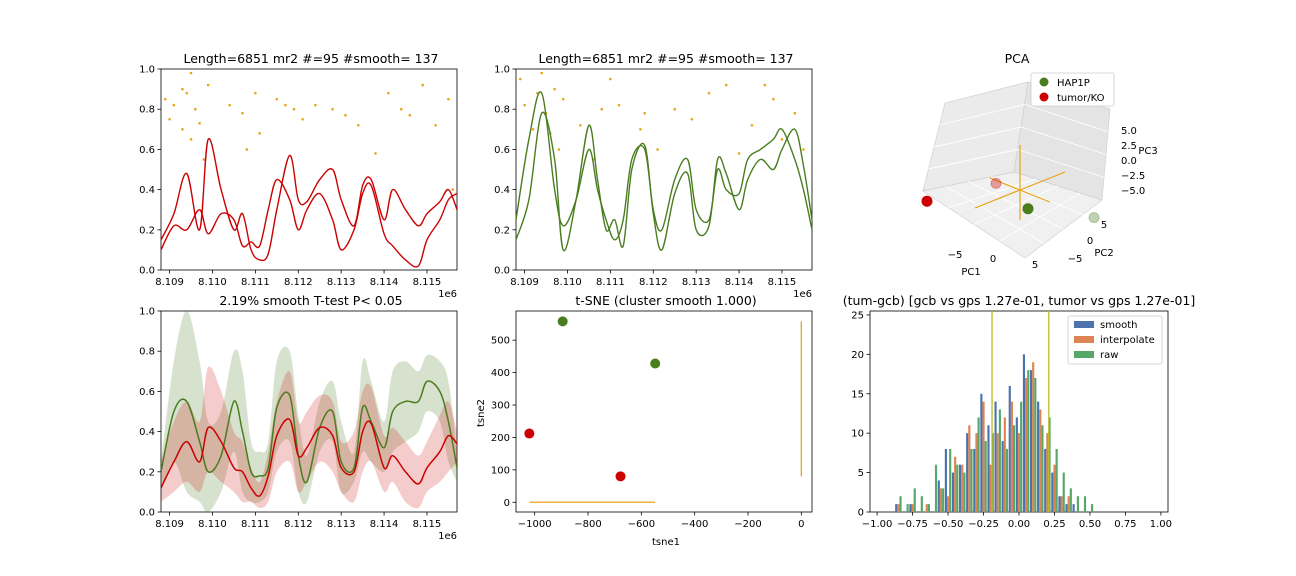 Image resolution: width=1296 pixels, height=576 pixels. What do you see at coordinates (587, 524) in the screenshot?
I see `x-tick-label: −800` at bounding box center [587, 524].